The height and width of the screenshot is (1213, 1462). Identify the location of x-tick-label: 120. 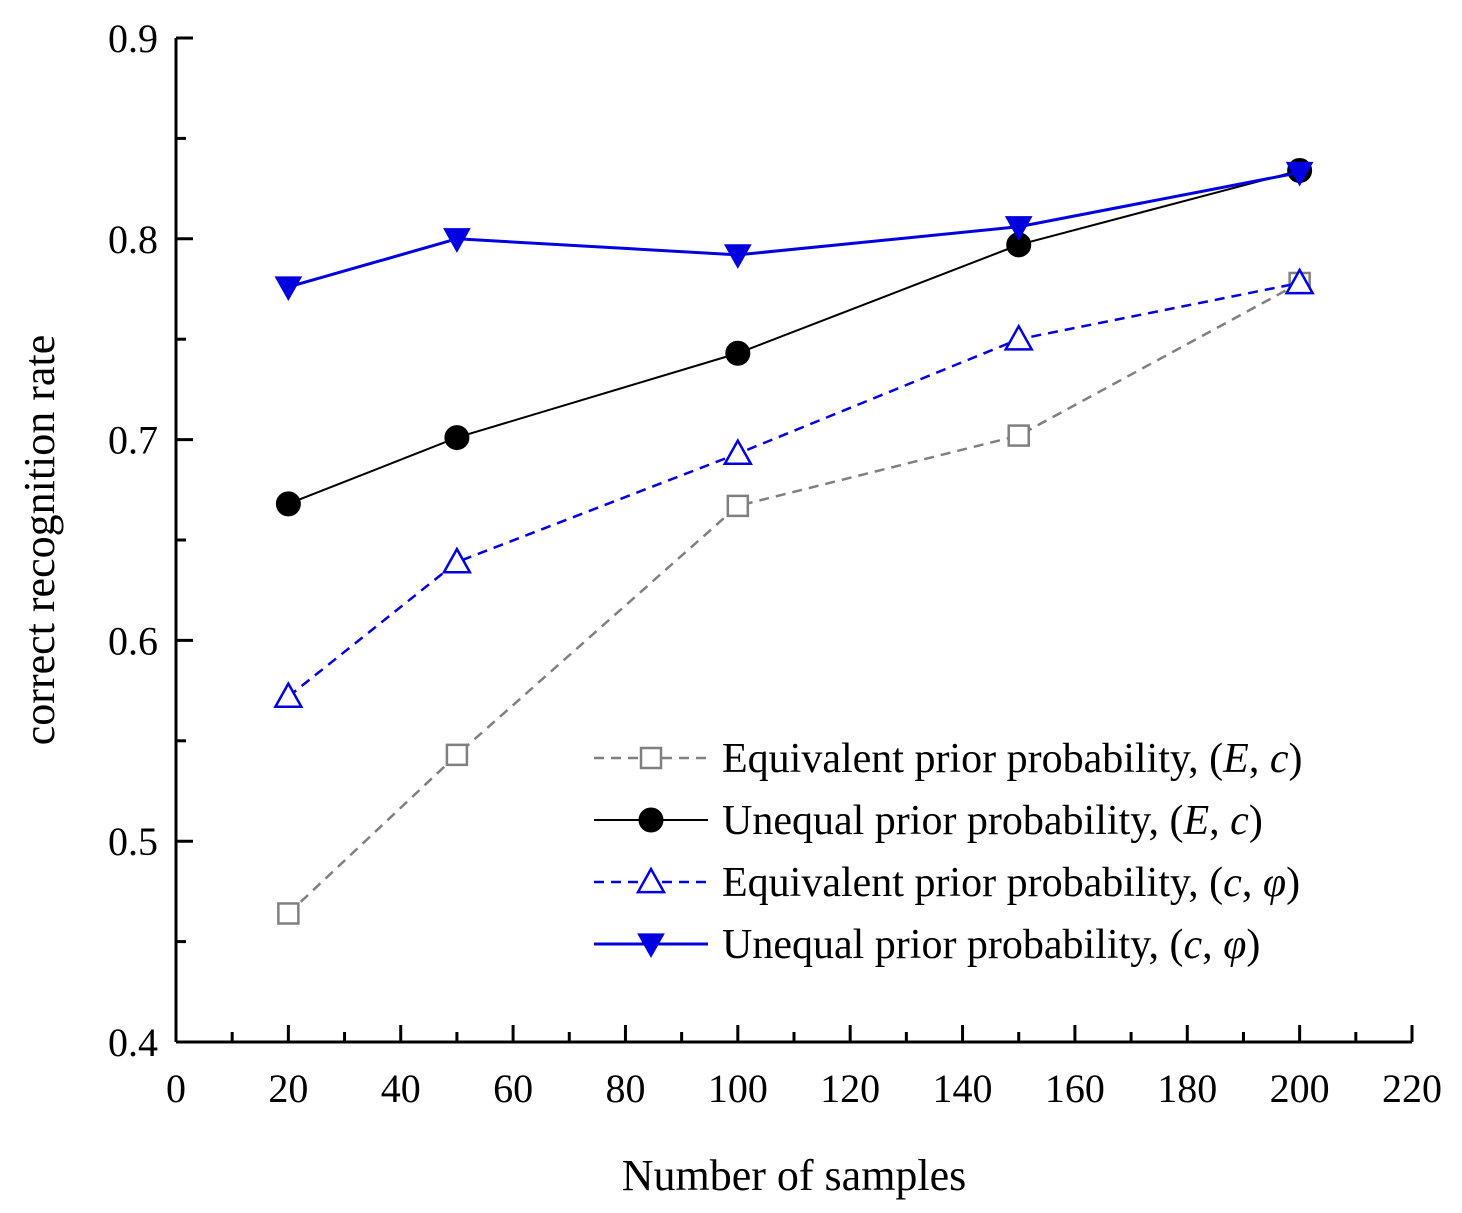
(850, 1088).